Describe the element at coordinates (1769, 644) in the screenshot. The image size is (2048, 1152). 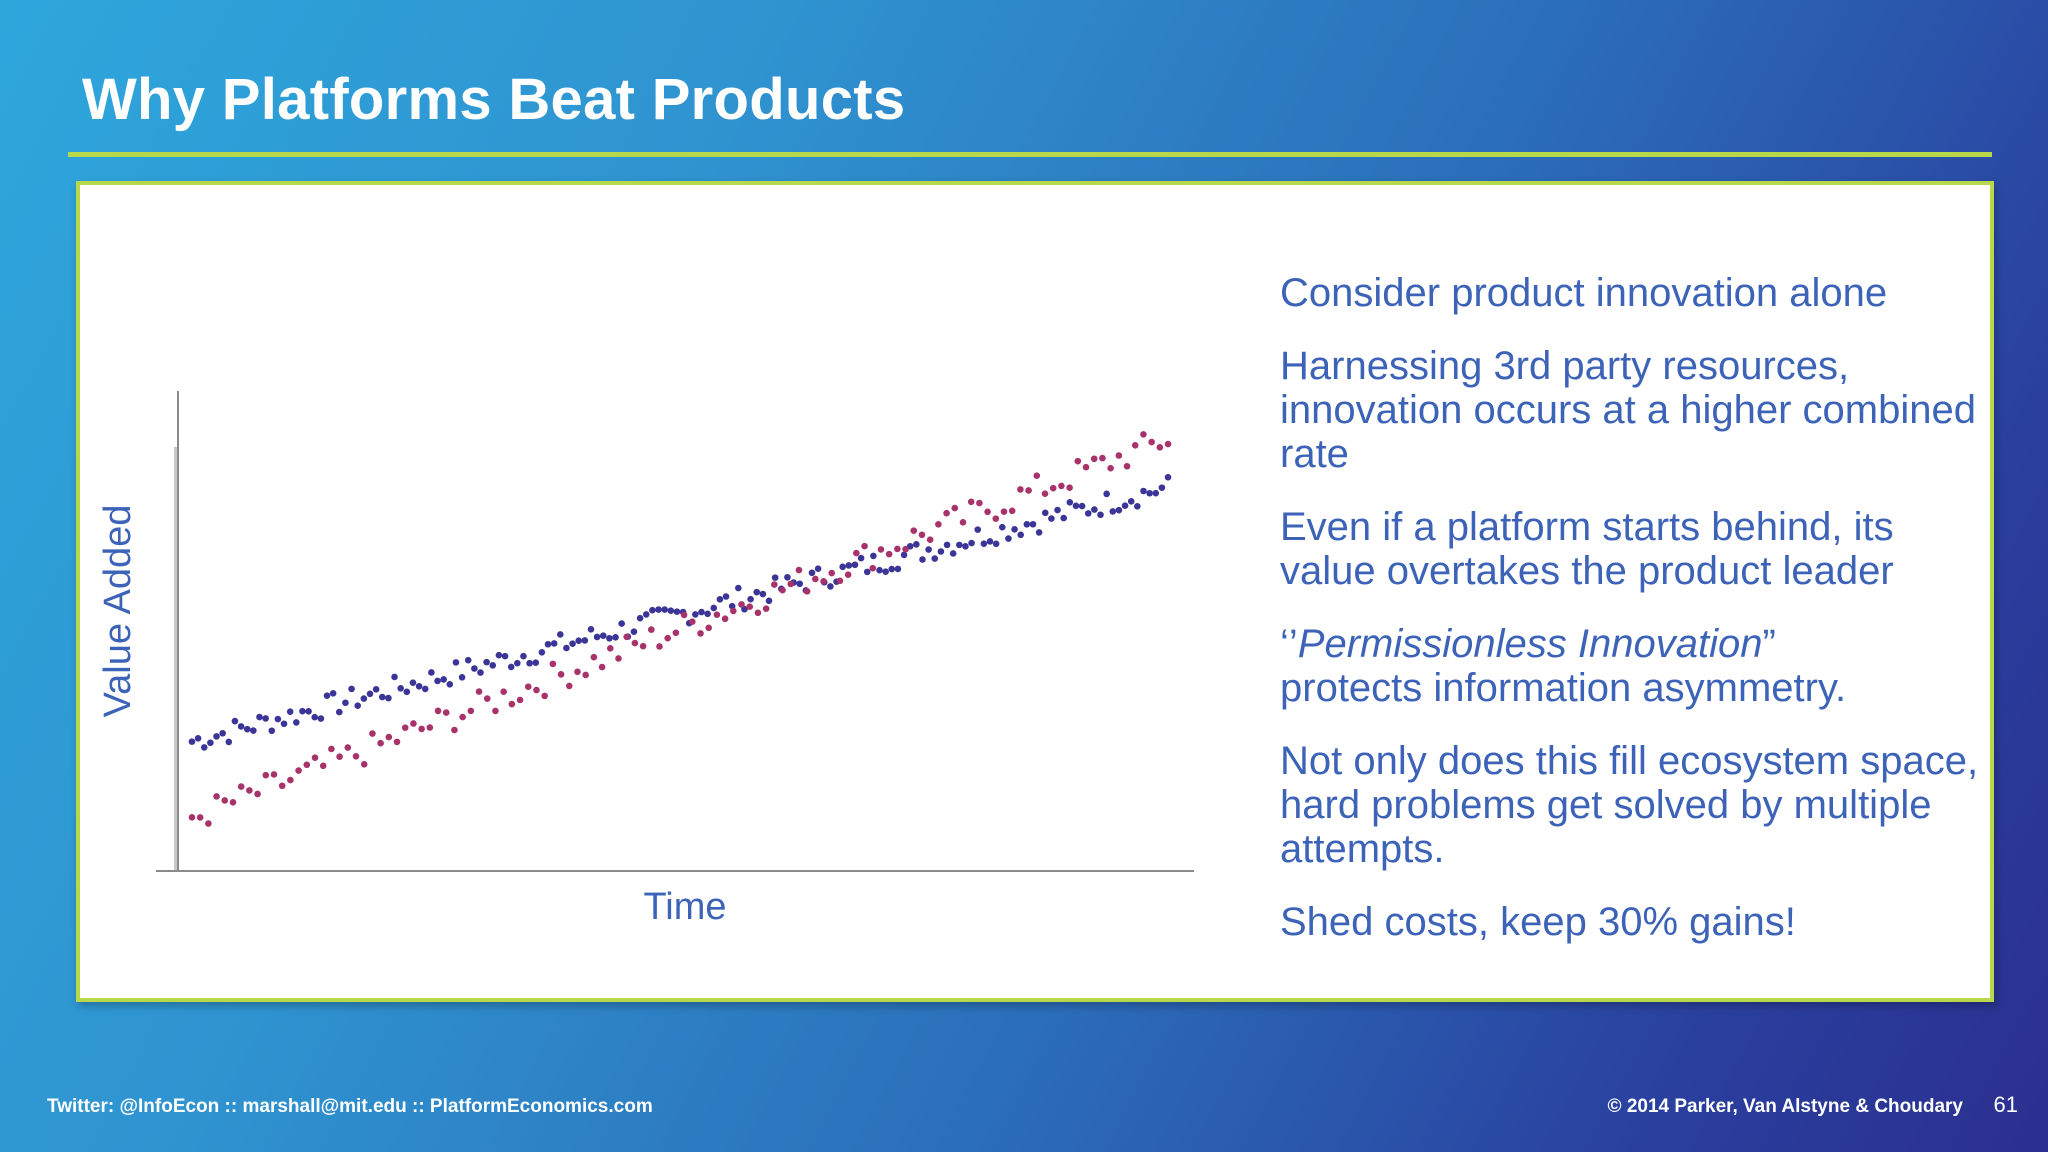
I see `quote-close: ”` at that location.